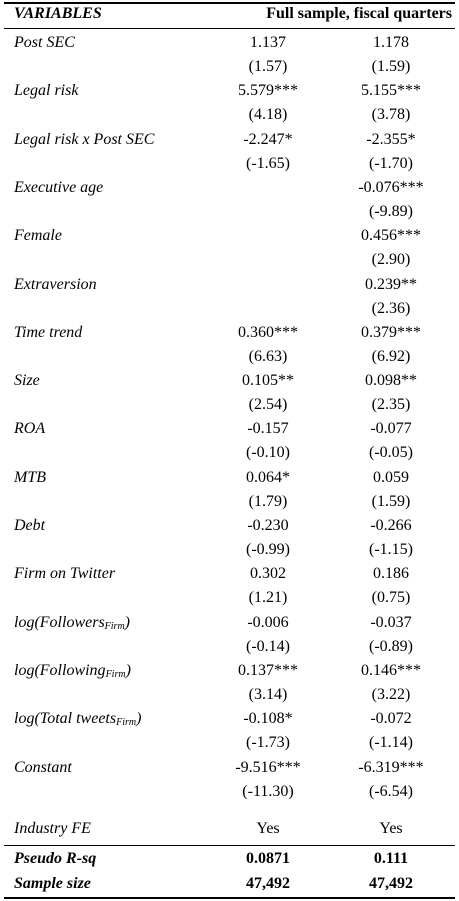 The width and height of the screenshot is (459, 901). I want to click on variable-label: Legal risk, so click(46, 91).